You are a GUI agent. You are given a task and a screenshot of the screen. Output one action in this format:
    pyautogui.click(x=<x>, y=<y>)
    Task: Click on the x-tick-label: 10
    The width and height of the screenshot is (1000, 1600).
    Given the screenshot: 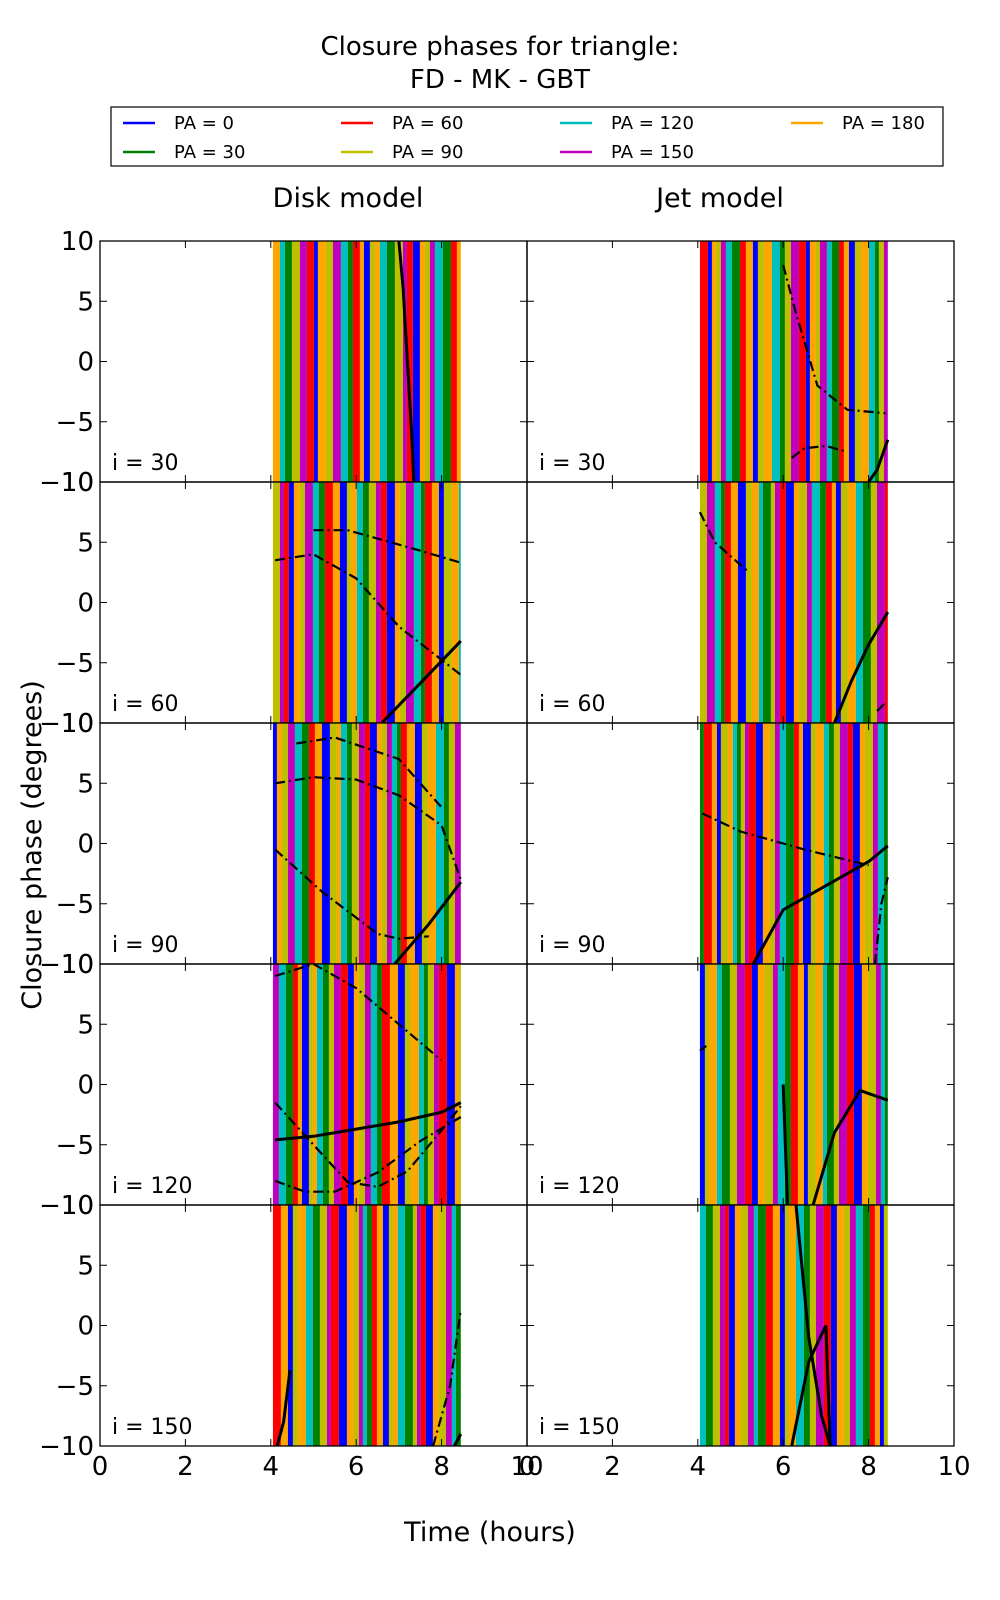 What is the action you would take?
    pyautogui.click(x=526, y=1467)
    